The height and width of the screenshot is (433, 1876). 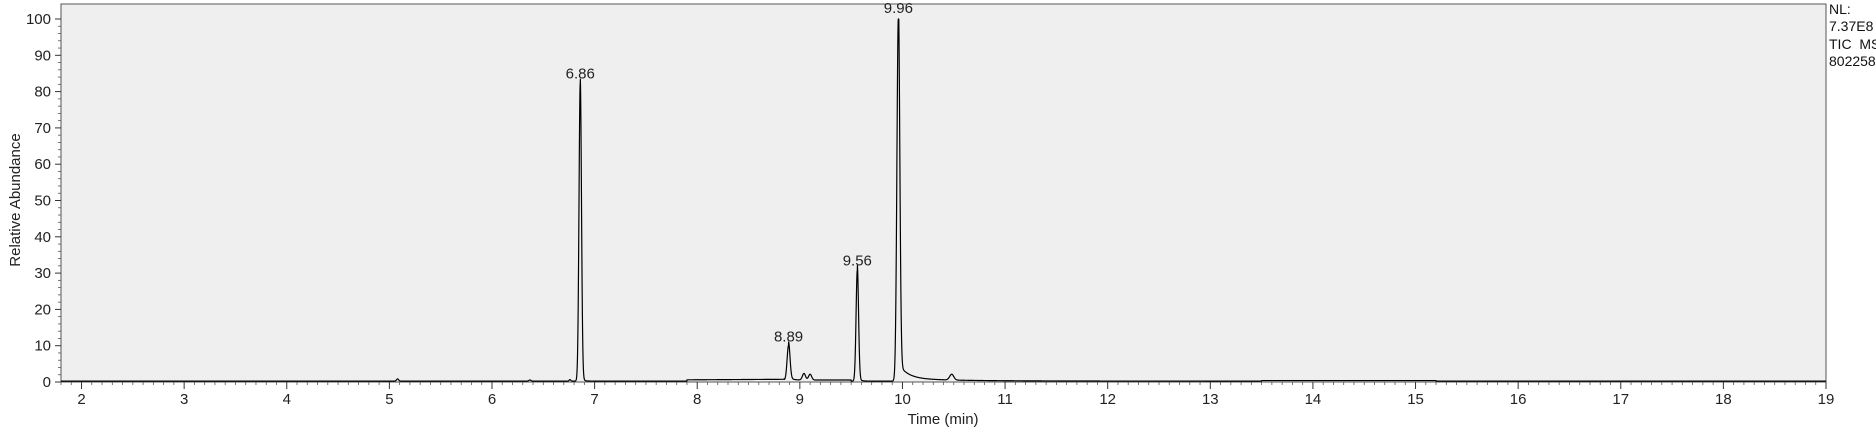 What do you see at coordinates (42, 164) in the screenshot?
I see `y-tick-label: 60` at bounding box center [42, 164].